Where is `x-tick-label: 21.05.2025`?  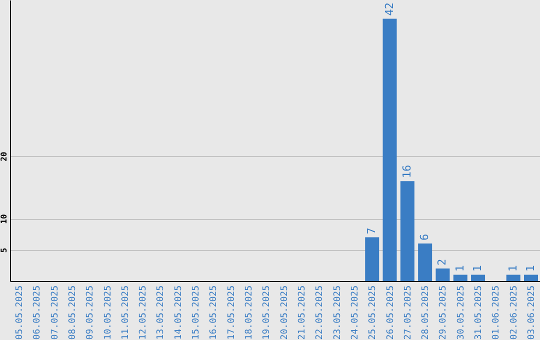 x-tick-label: 21.05.2025 is located at coordinates (302, 313).